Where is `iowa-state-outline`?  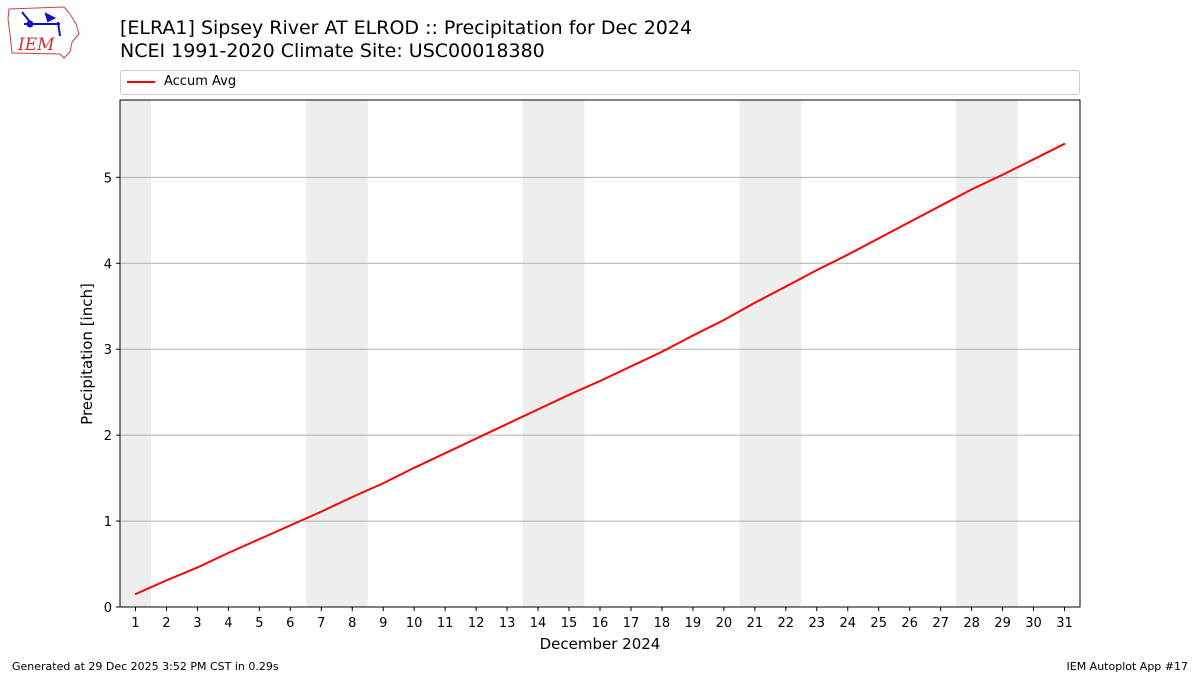
iowa-state-outline is located at coordinates (43, 32).